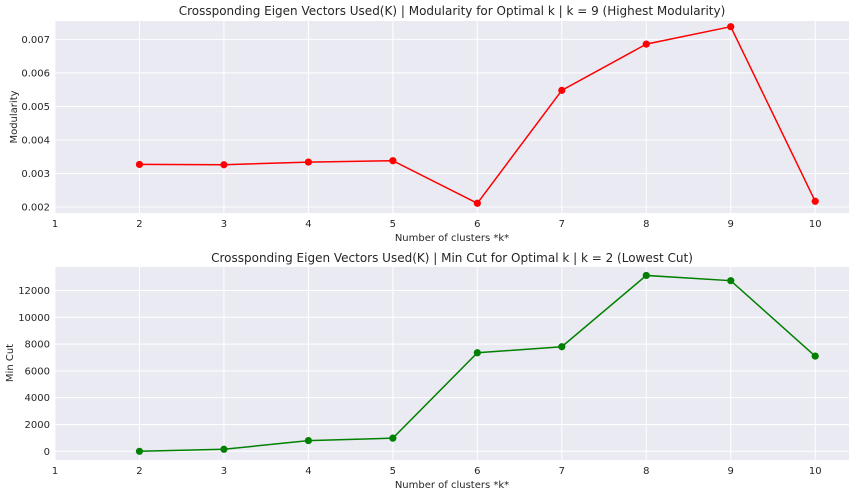  Describe the element at coordinates (35, 207) in the screenshot. I see `modularity-y-tick-label: 0.002` at that location.